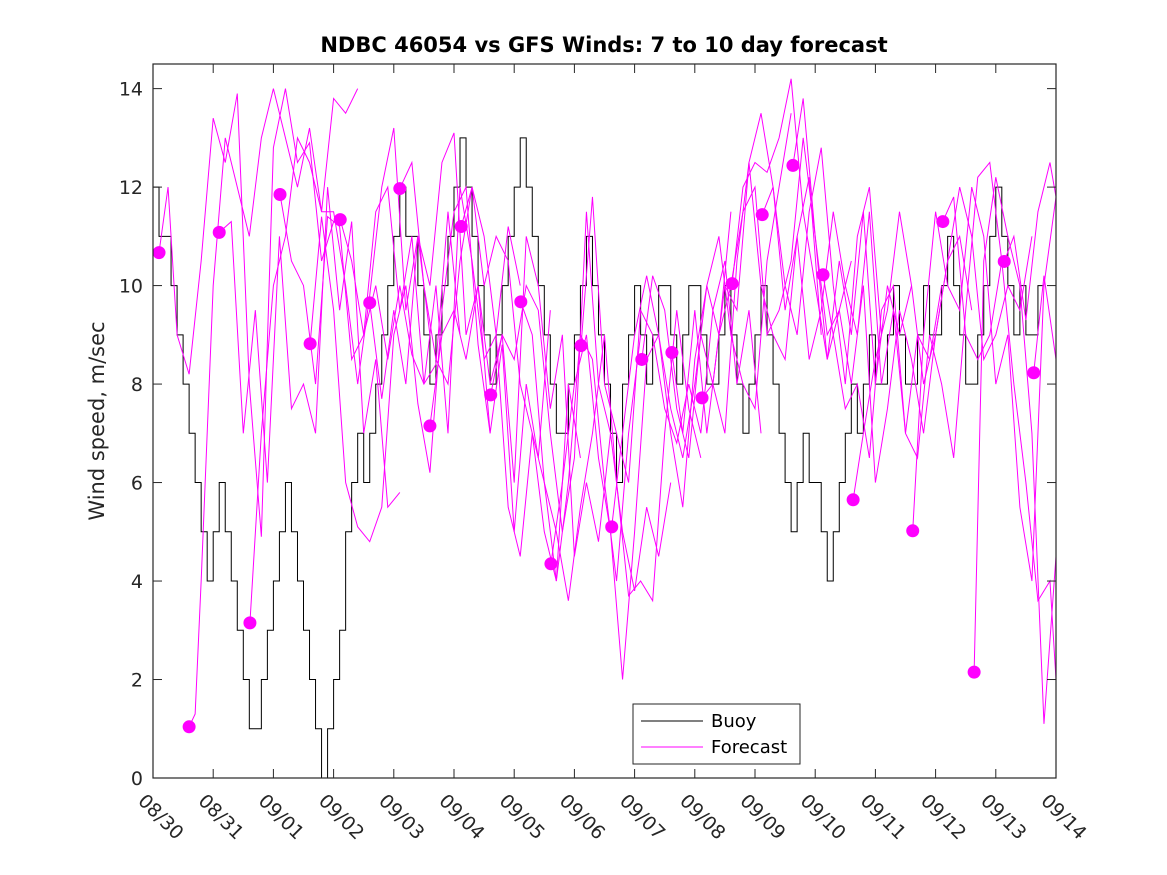  What do you see at coordinates (749, 747) in the screenshot?
I see `legend-label-forecast: Forecast` at bounding box center [749, 747].